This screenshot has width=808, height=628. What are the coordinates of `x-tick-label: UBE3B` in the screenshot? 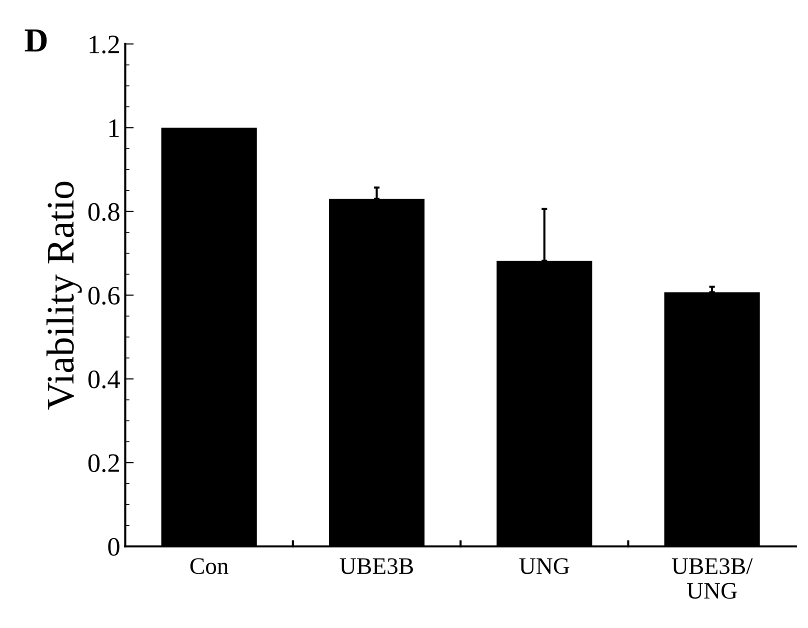 It's located at (376, 566).